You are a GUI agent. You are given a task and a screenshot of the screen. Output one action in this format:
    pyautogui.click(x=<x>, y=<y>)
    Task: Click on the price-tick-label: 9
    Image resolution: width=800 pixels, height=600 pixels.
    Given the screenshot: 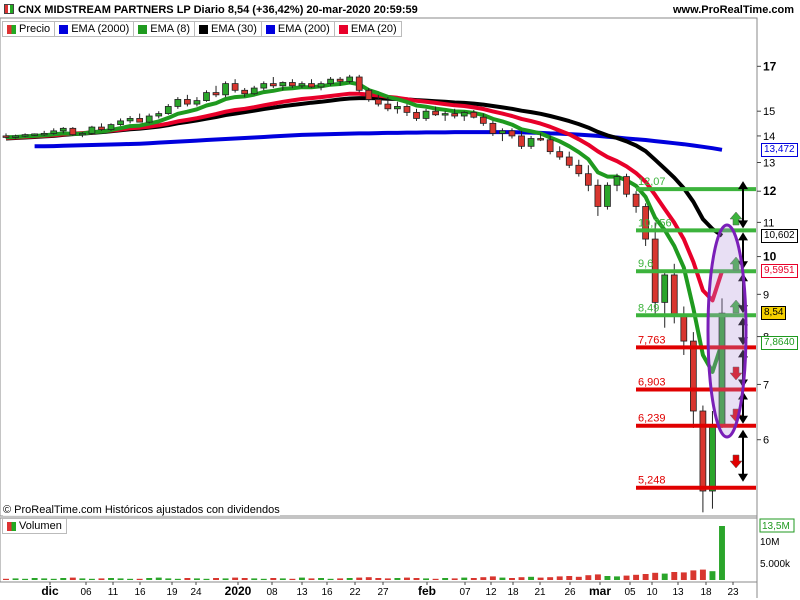 What is the action you would take?
    pyautogui.click(x=766, y=295)
    